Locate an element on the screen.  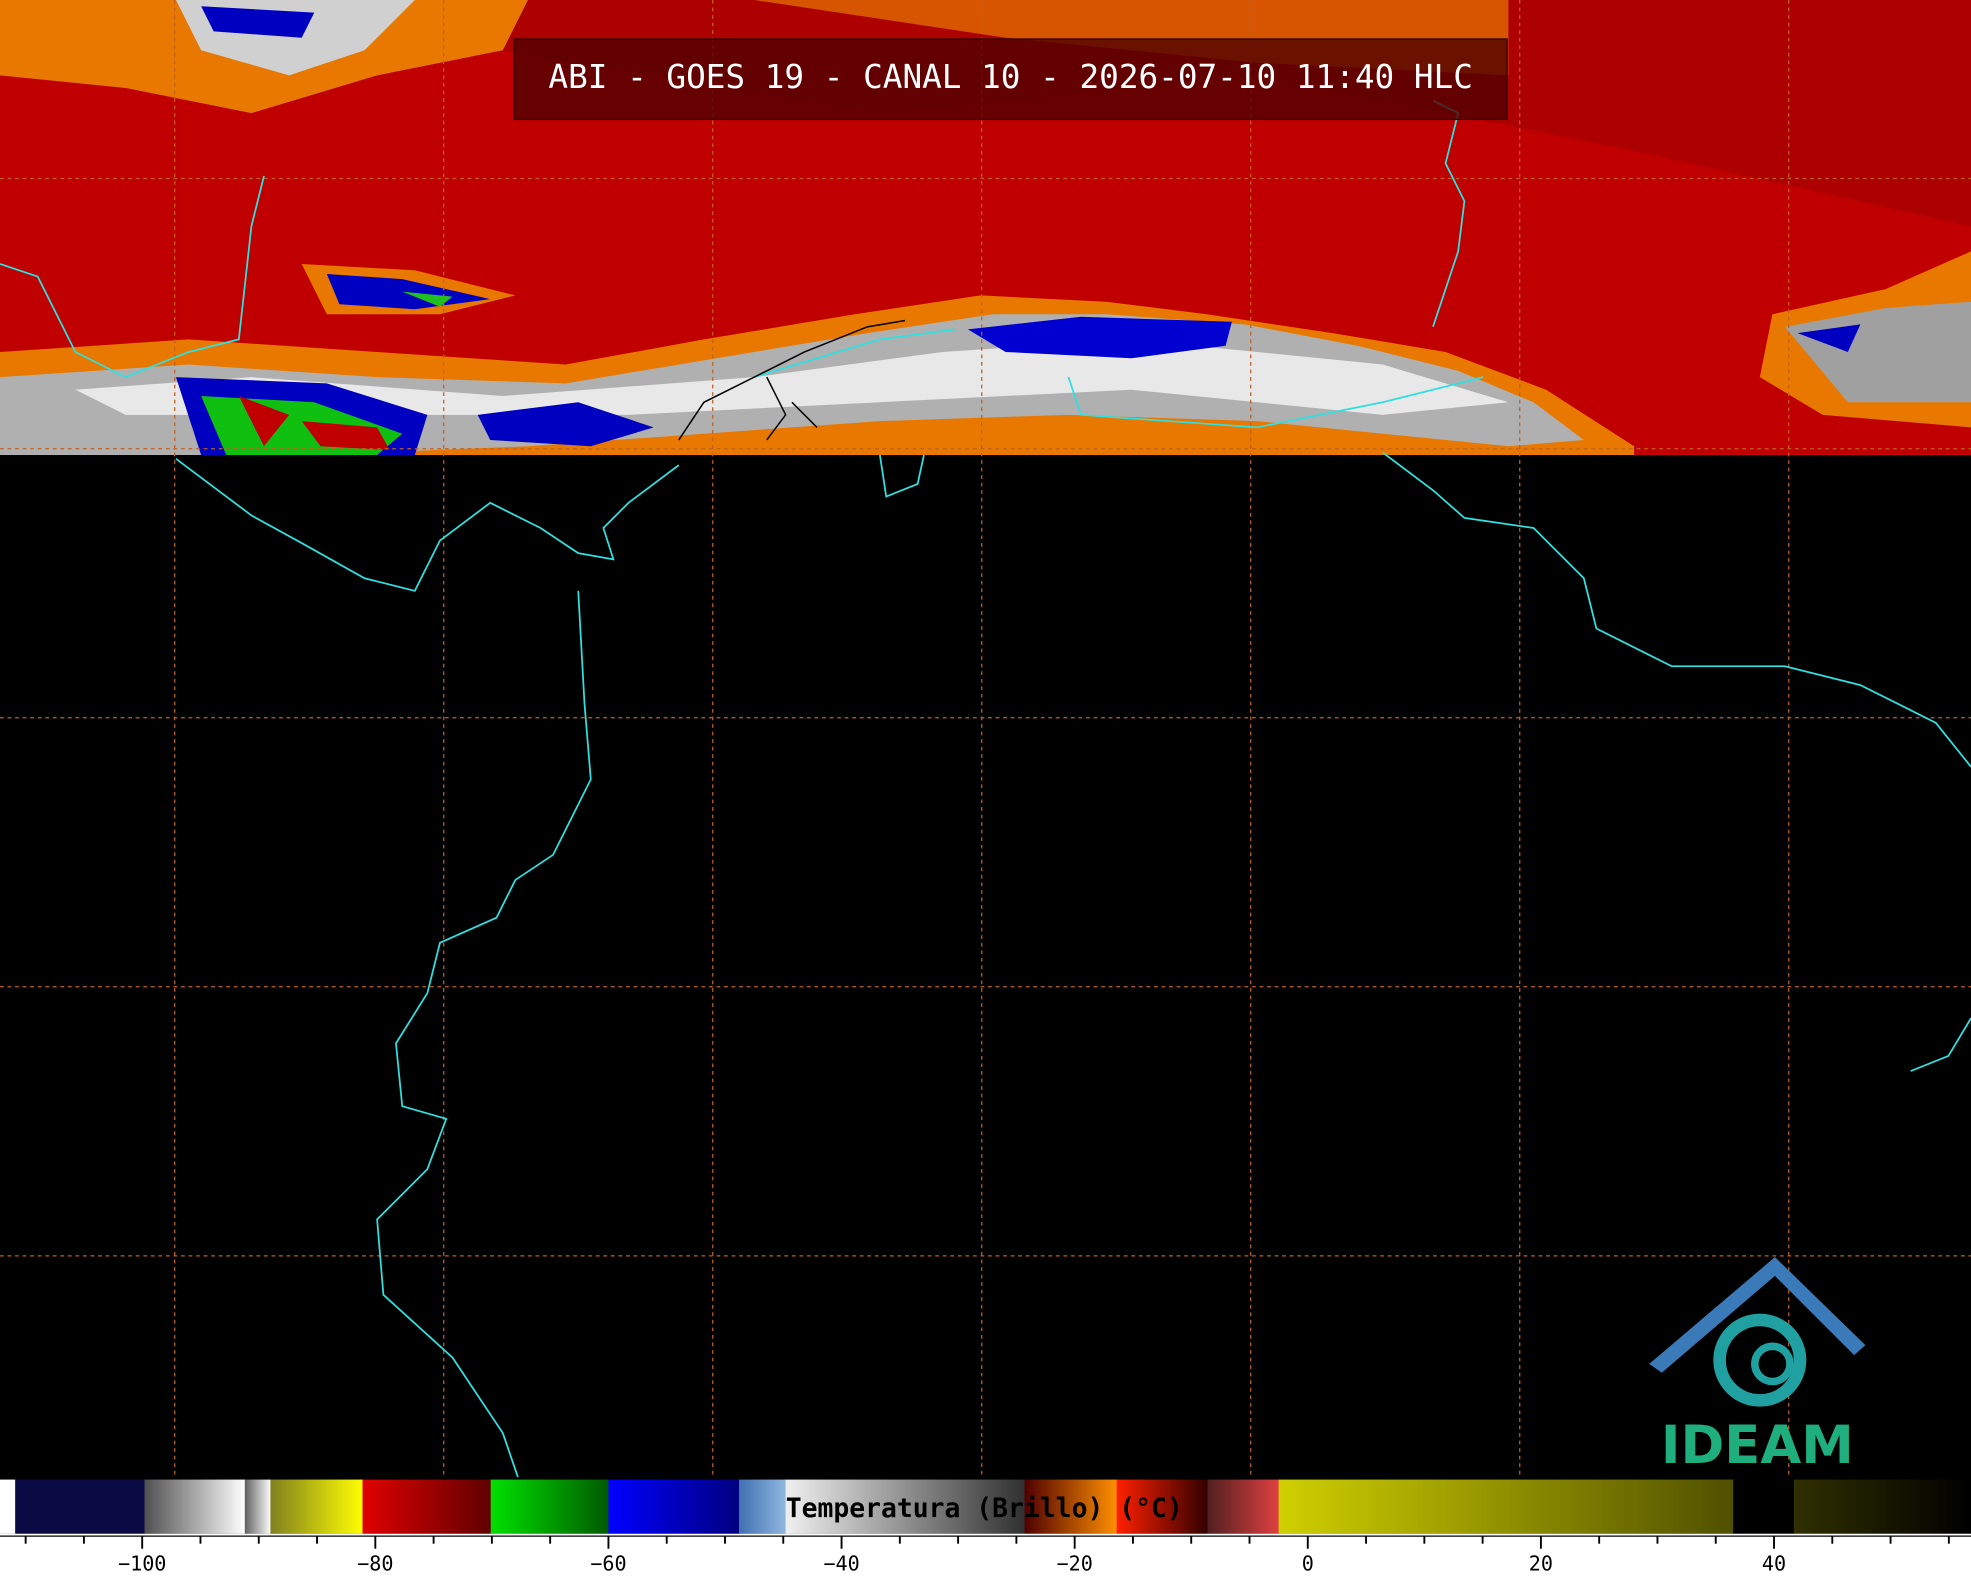
title-box is located at coordinates (1010, 79).